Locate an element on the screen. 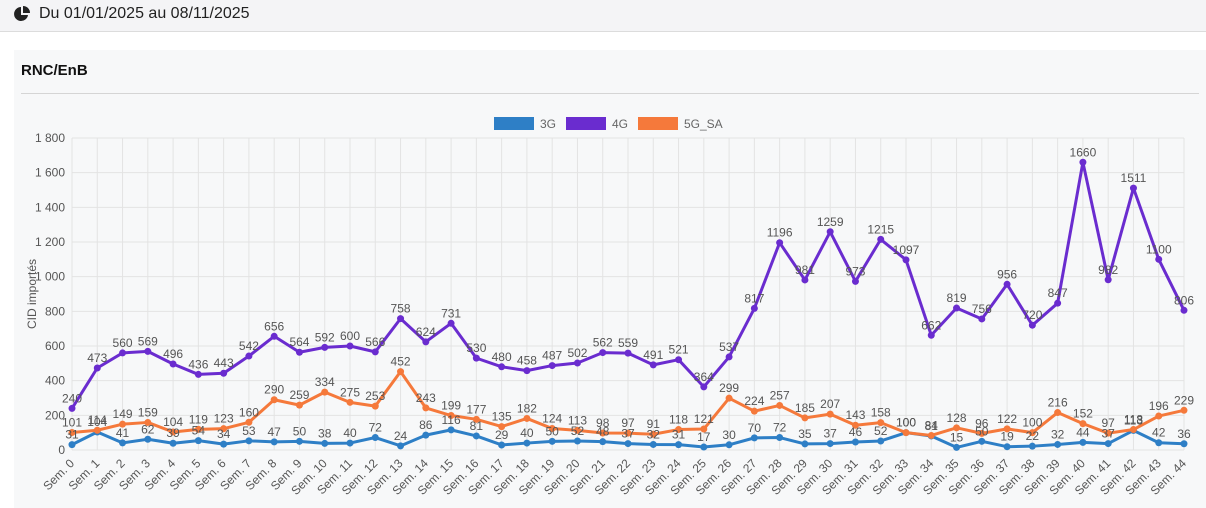 The image size is (1206, 508). data-label: 38 is located at coordinates (325, 433).